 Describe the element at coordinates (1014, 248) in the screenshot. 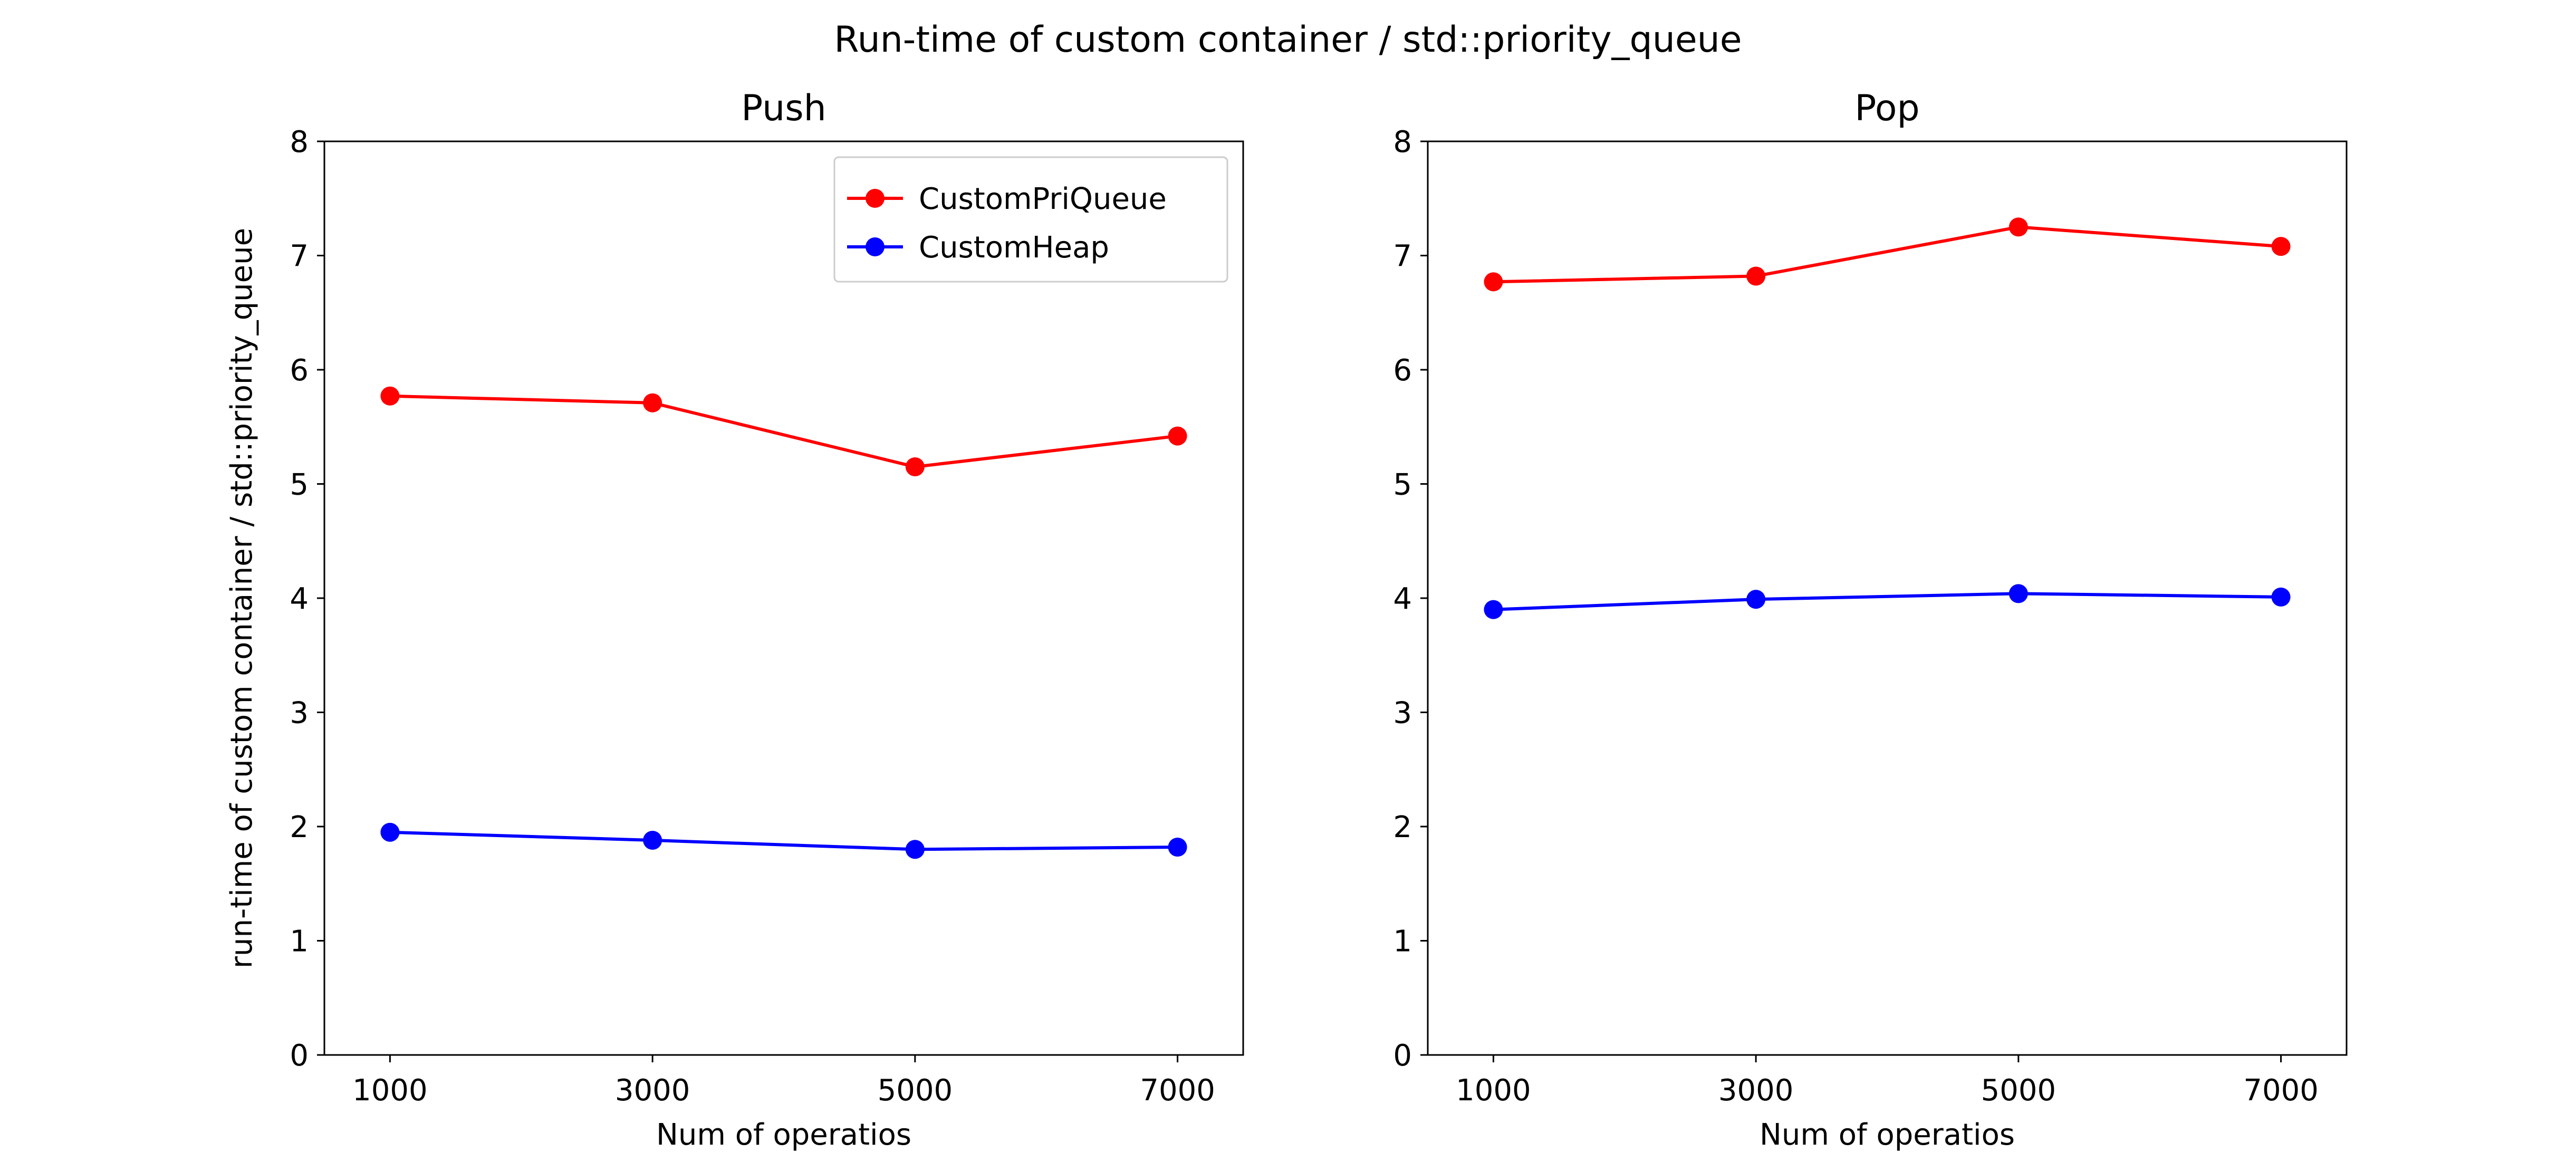

I see `legend-label: CustomHeap` at that location.